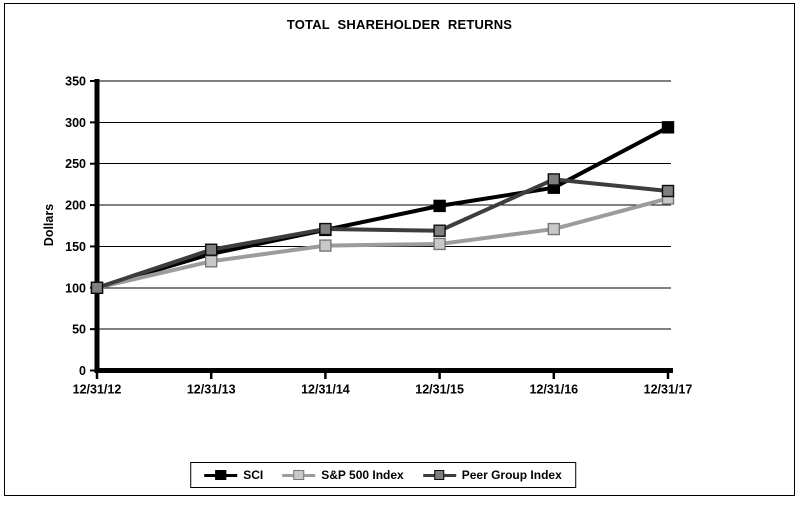  I want to click on y-tick-label: 200, so click(75, 206).